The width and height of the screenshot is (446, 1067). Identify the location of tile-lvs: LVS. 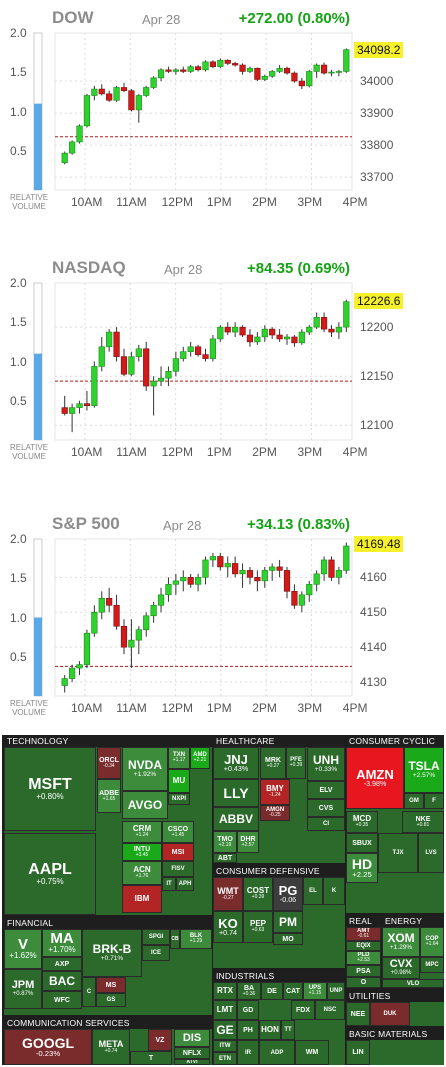
(431, 853).